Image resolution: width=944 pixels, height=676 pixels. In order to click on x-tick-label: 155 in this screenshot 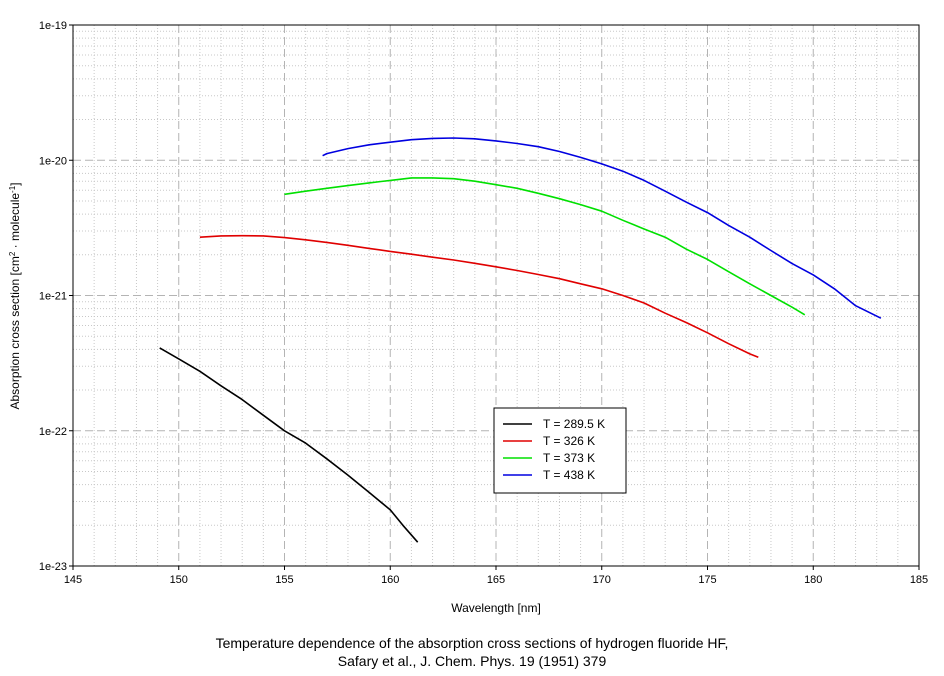, I will do `click(284, 580)`.